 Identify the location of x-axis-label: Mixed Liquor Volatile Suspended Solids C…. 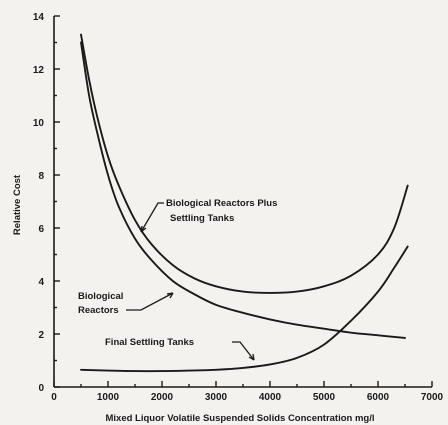
(239, 418).